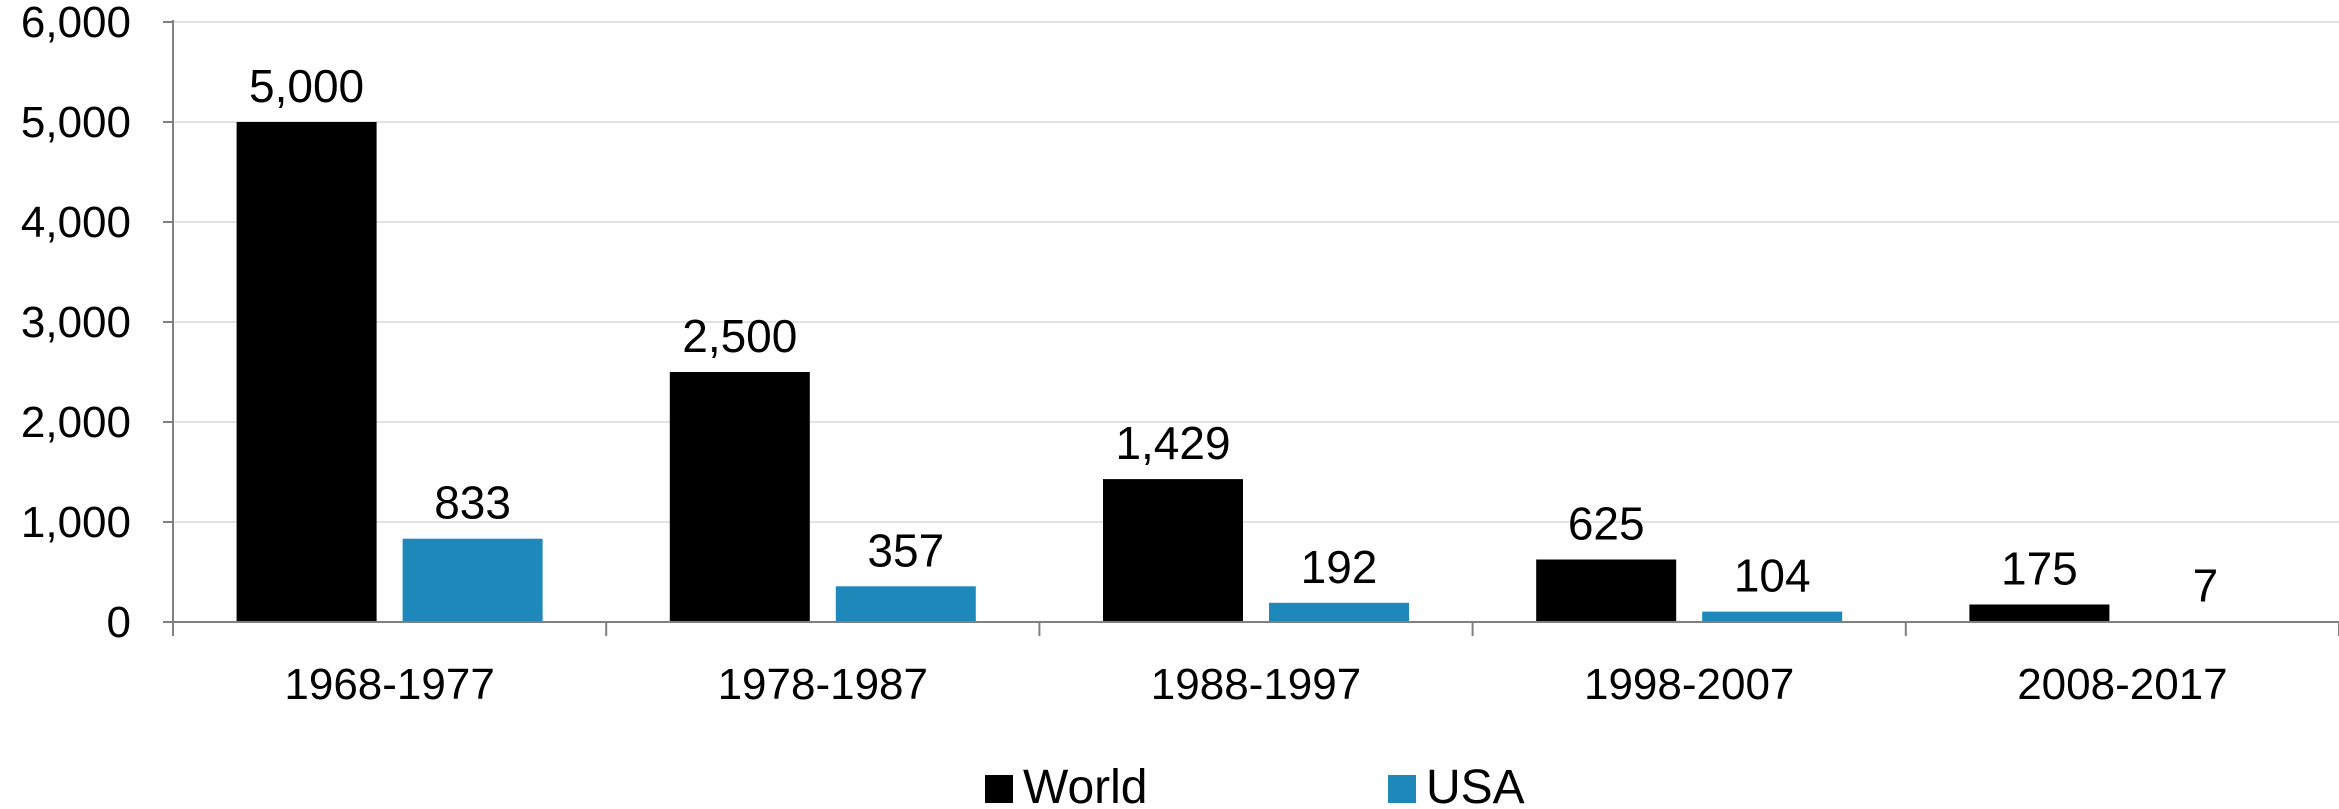 The width and height of the screenshot is (2339, 809). What do you see at coordinates (2039, 613) in the screenshot?
I see `bar-world-2008-2017` at bounding box center [2039, 613].